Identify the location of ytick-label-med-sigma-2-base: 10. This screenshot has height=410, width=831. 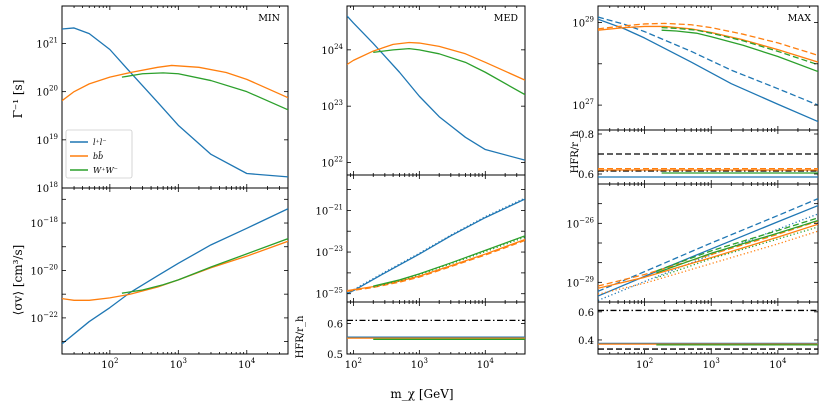
(321, 211).